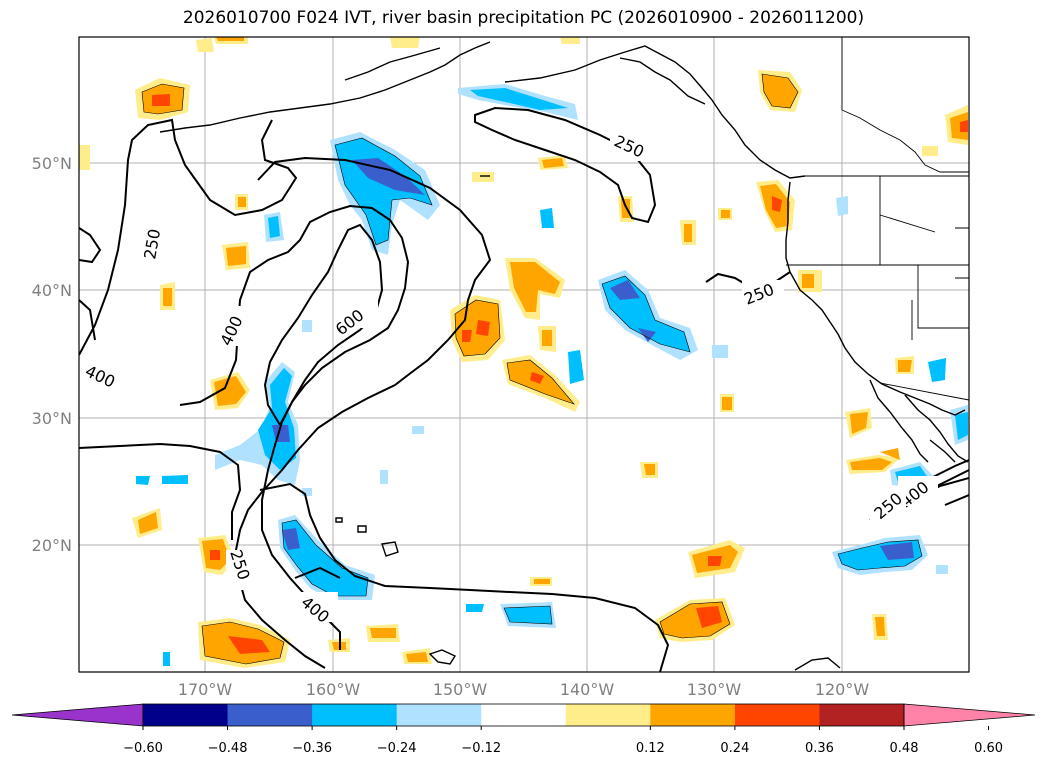 This screenshot has width=1047, height=765. I want to click on lat-label-50n: 50°N, so click(52, 163).